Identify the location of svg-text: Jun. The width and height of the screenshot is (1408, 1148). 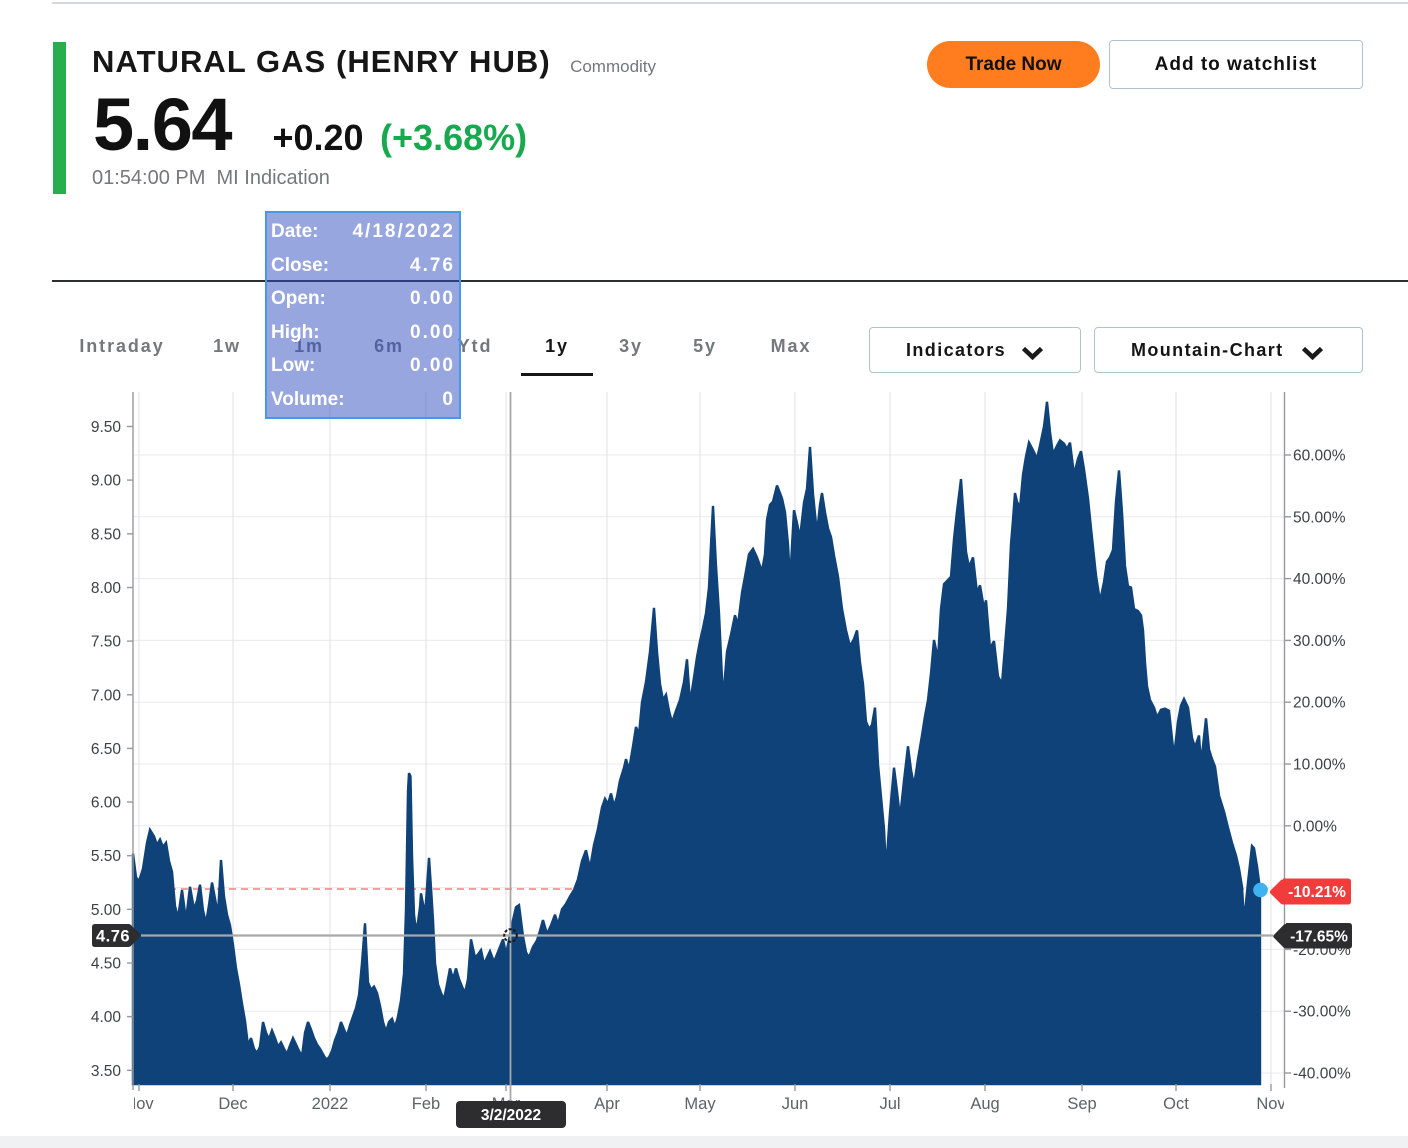
(795, 1104).